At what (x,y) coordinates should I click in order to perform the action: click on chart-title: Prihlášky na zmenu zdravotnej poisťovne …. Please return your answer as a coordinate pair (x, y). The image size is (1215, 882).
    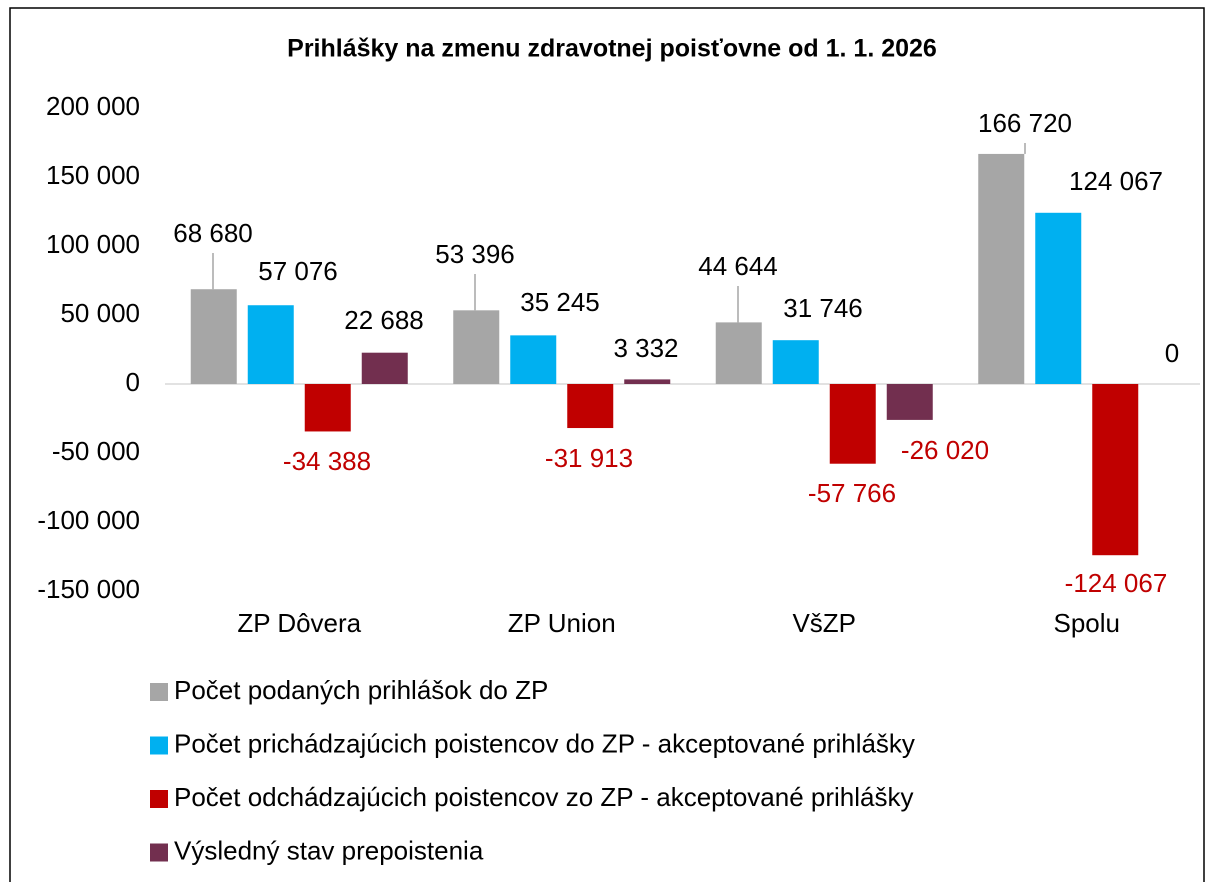
    Looking at the image, I should click on (612, 49).